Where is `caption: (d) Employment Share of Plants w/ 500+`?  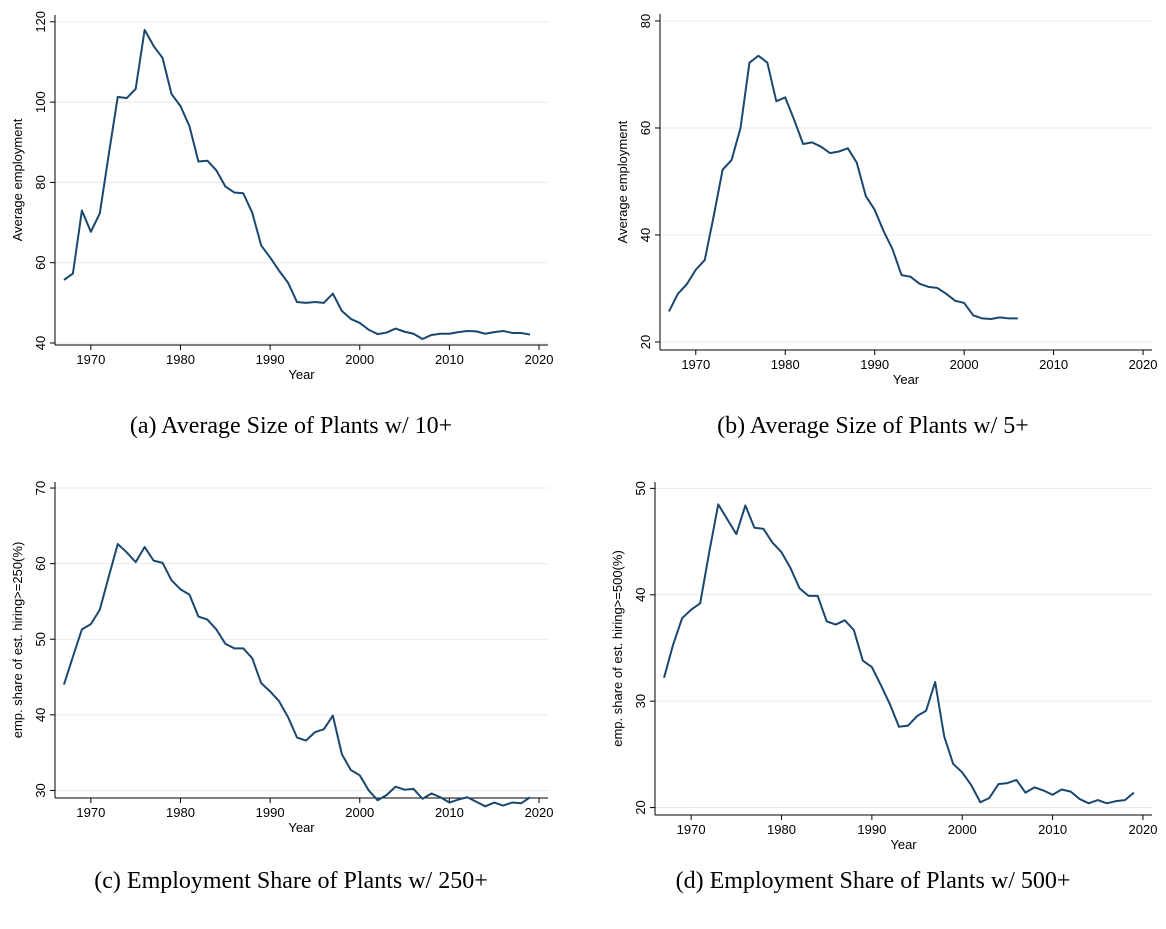 caption: (d) Employment Share of Plants w/ 500+ is located at coordinates (873, 881).